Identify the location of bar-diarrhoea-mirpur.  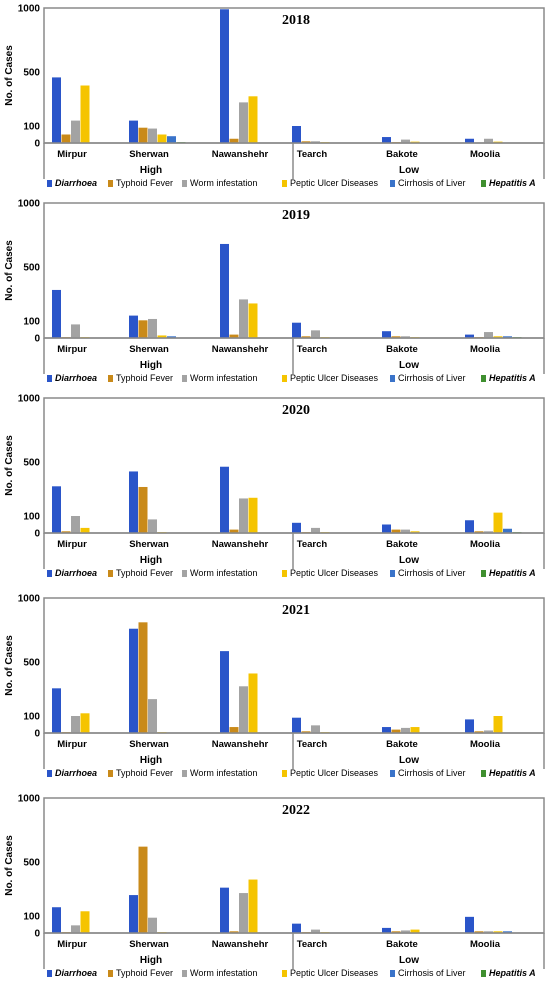
(56, 509).